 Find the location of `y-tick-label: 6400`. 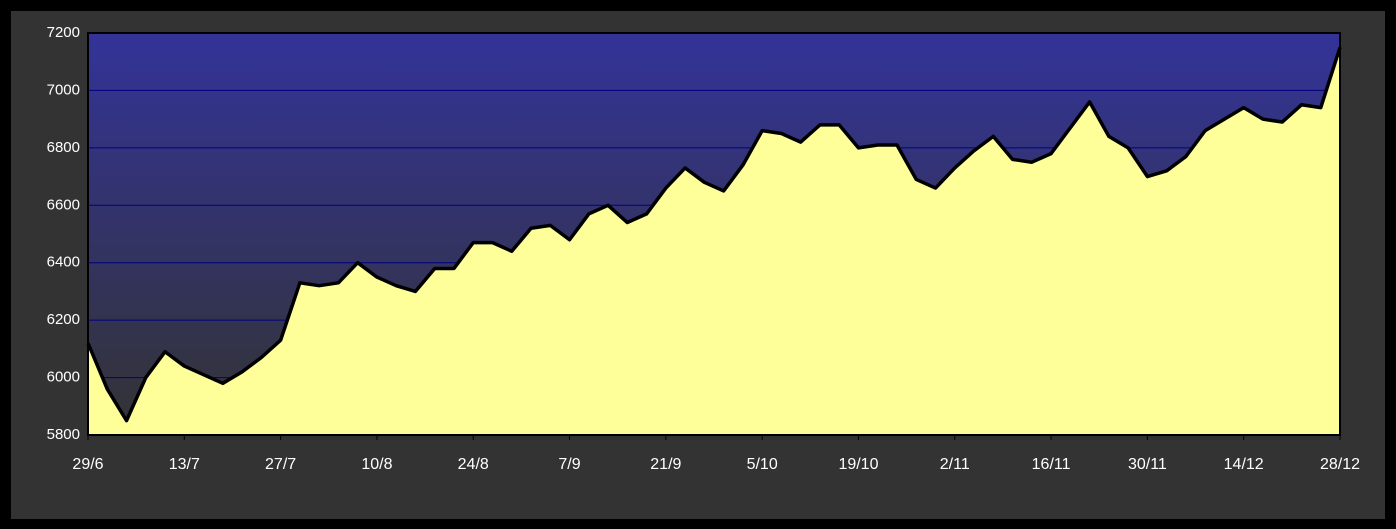

y-tick-label: 6400 is located at coordinates (63, 262).